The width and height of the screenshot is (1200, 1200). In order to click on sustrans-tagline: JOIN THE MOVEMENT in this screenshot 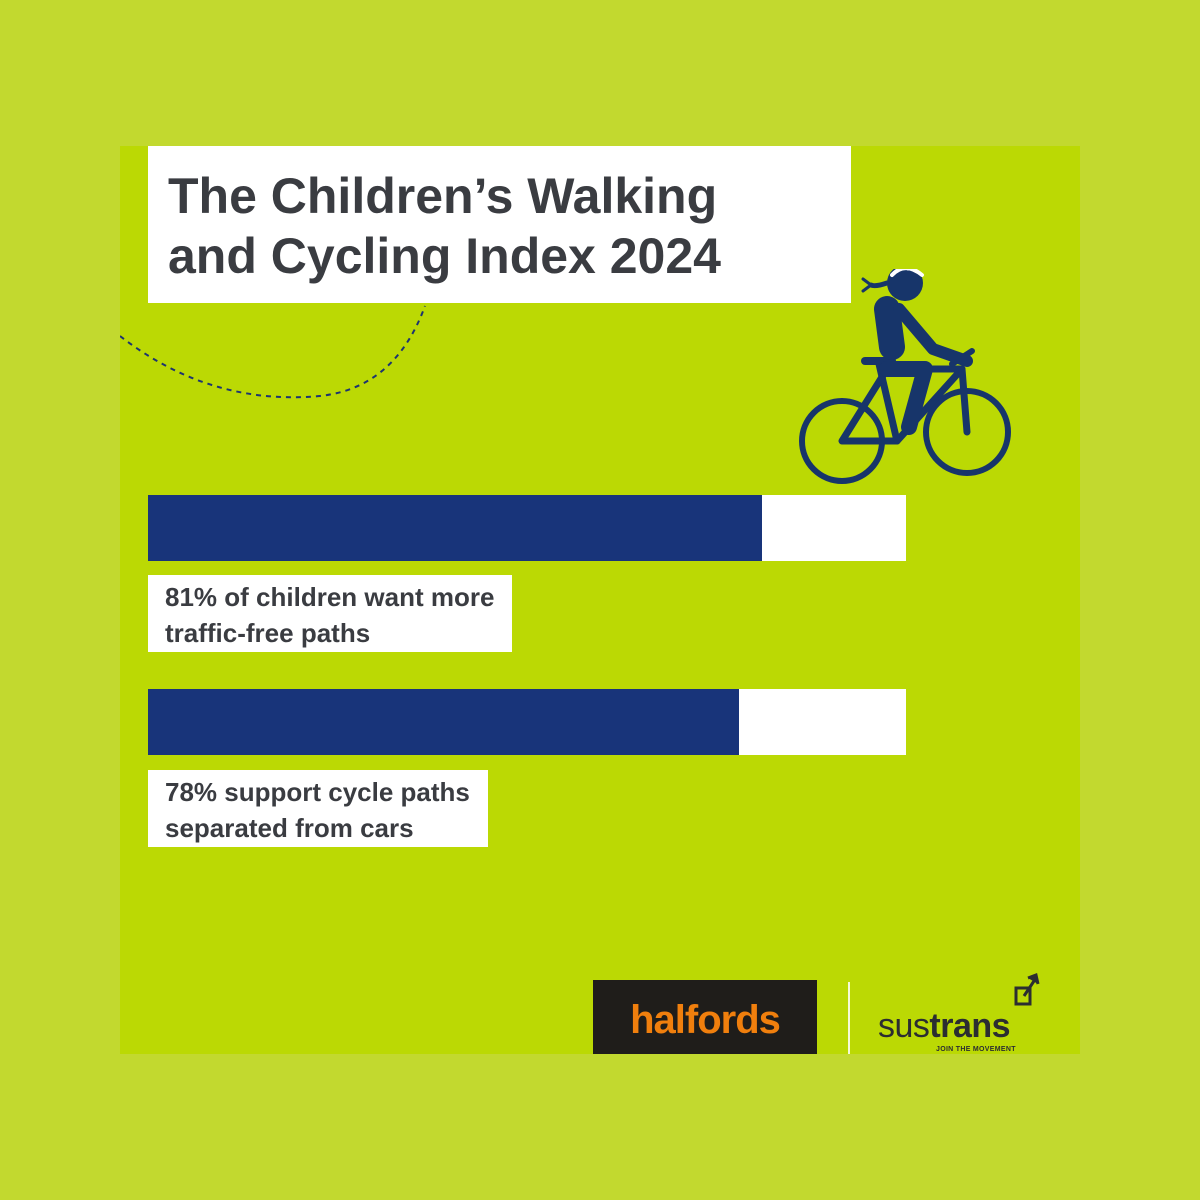, I will do `click(976, 1049)`.